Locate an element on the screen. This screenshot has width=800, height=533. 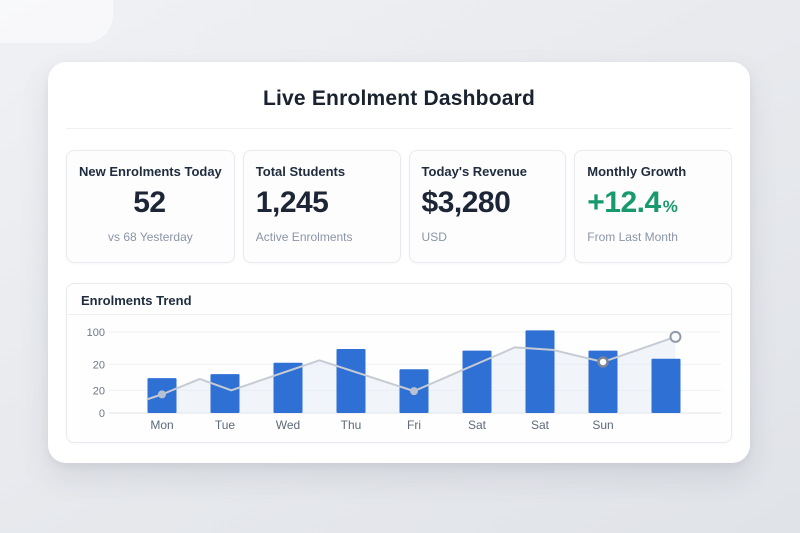
stat-value: $3,280 is located at coordinates (466, 202).